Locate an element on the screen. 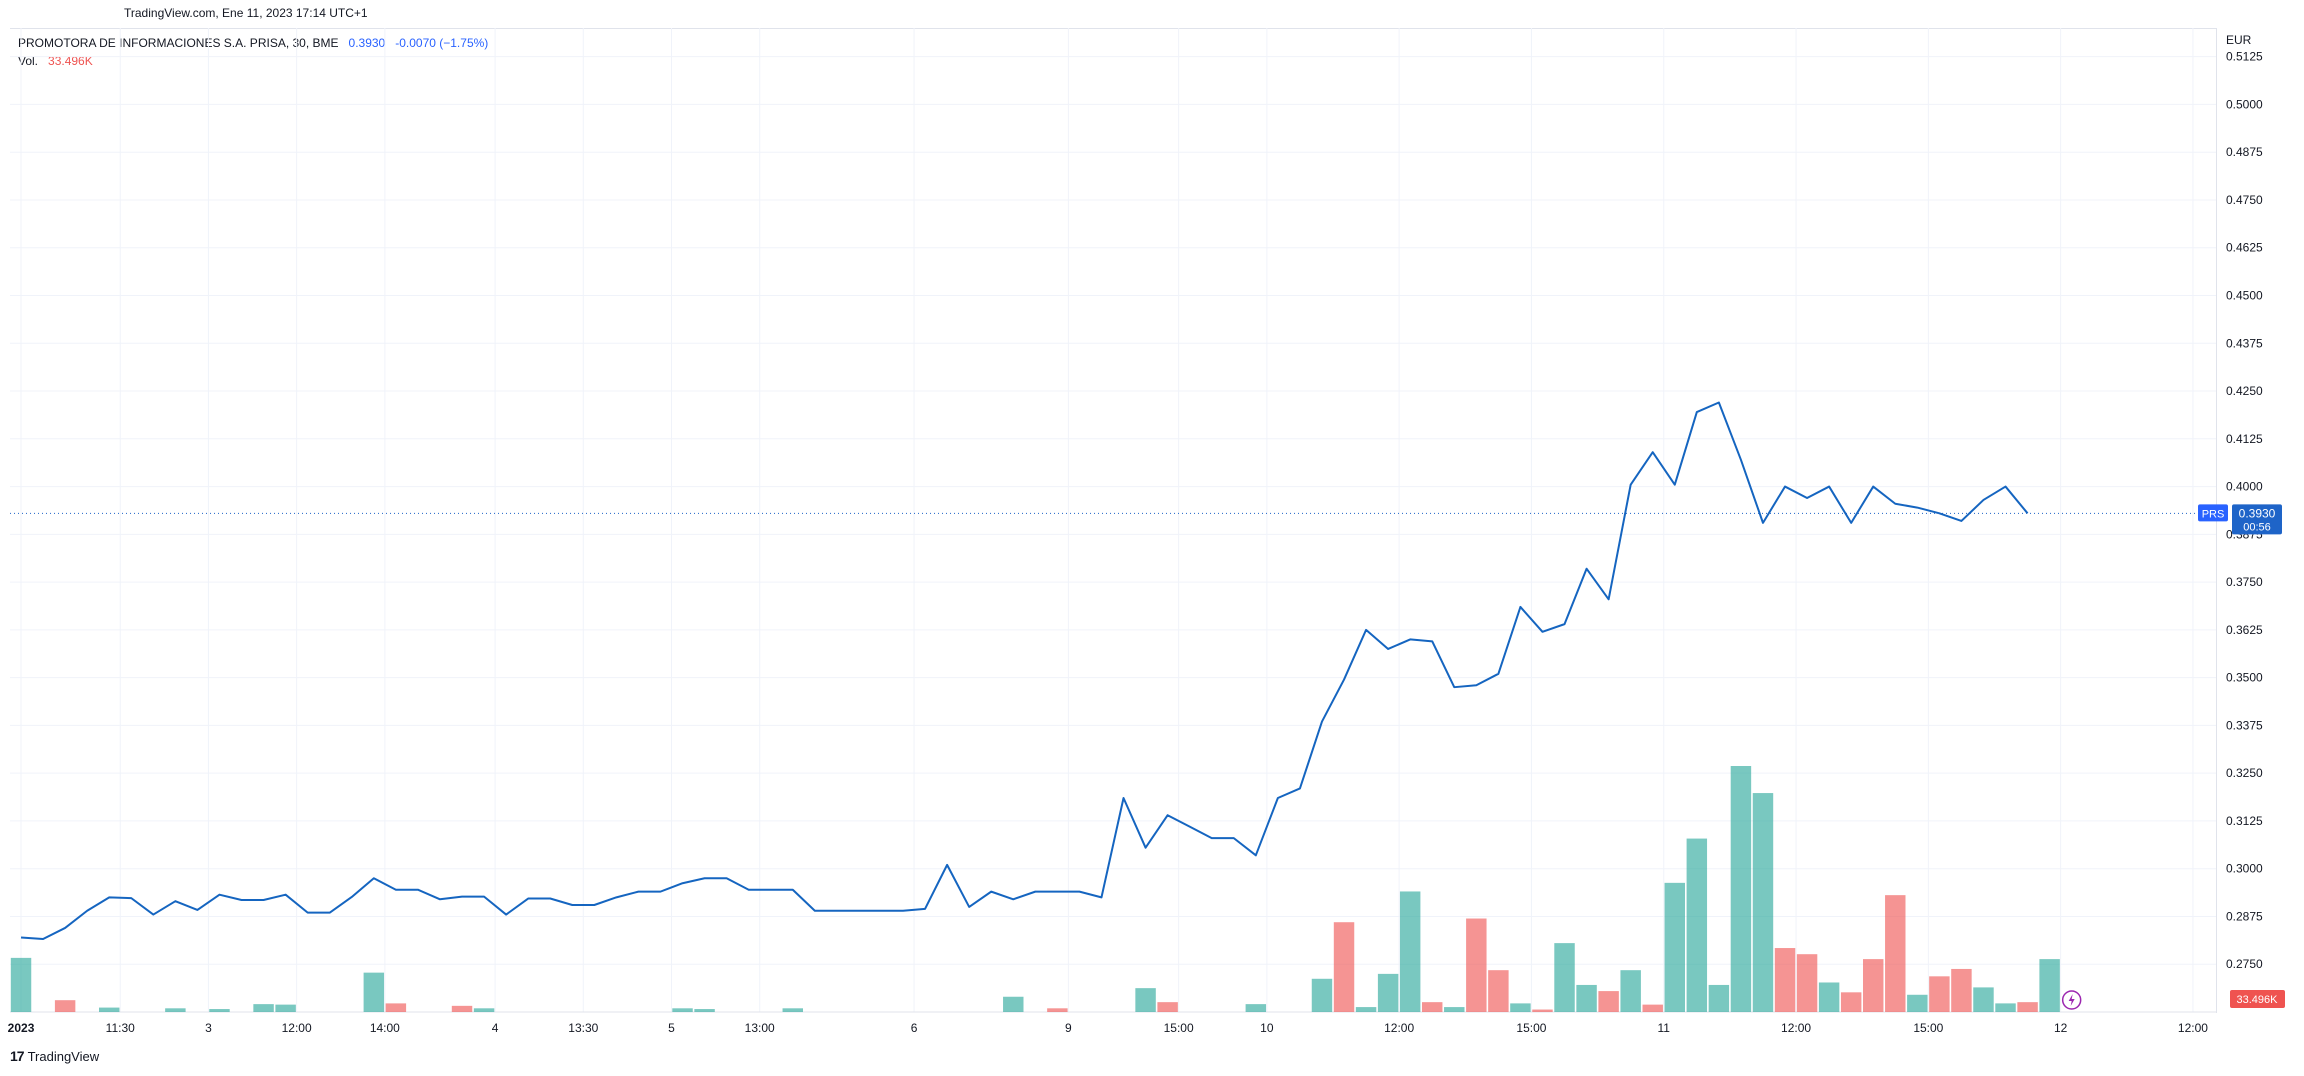 Image resolution: width=2304 pixels, height=1076 pixels. lightning-glyph-icon is located at coordinates (2071, 1000).